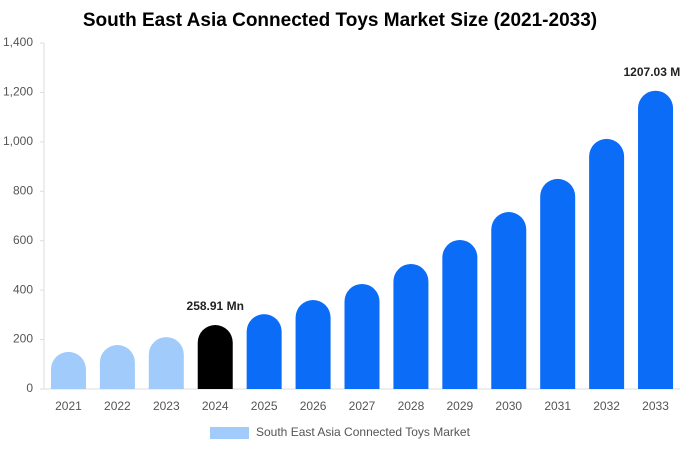 The width and height of the screenshot is (680, 450). I want to click on x-tick-label: 2026, so click(313, 406).